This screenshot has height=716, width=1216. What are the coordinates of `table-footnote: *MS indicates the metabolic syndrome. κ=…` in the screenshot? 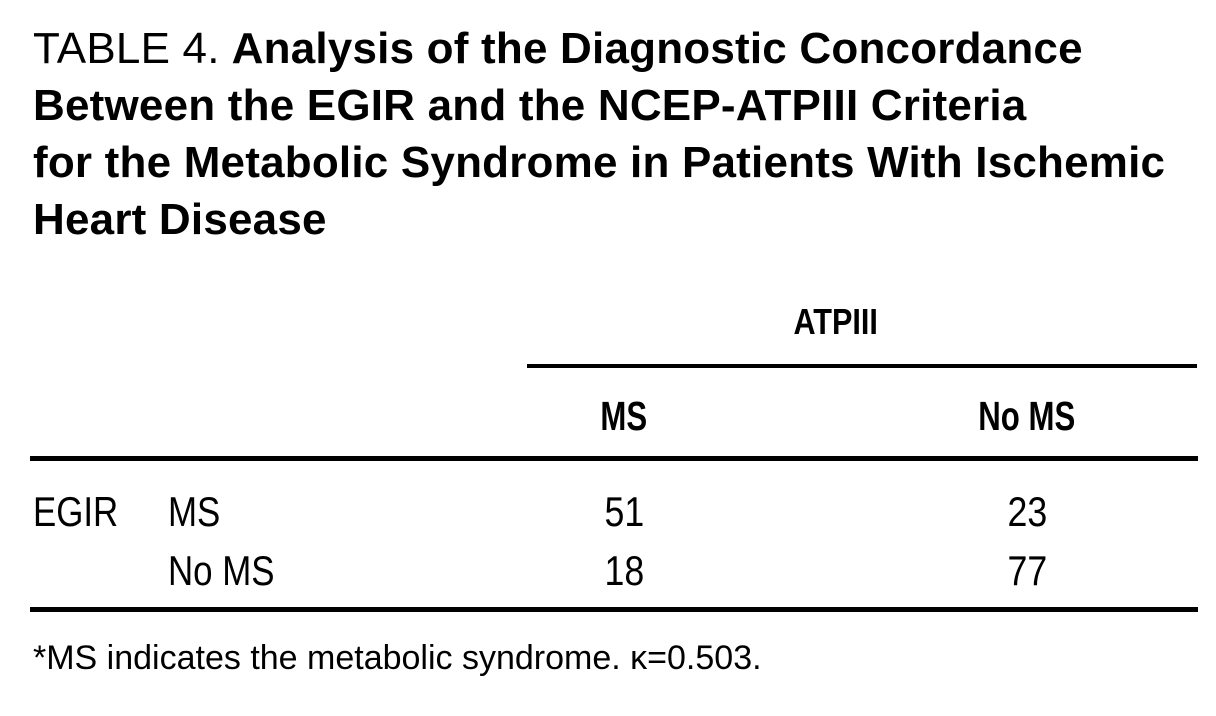 It's located at (397, 658).